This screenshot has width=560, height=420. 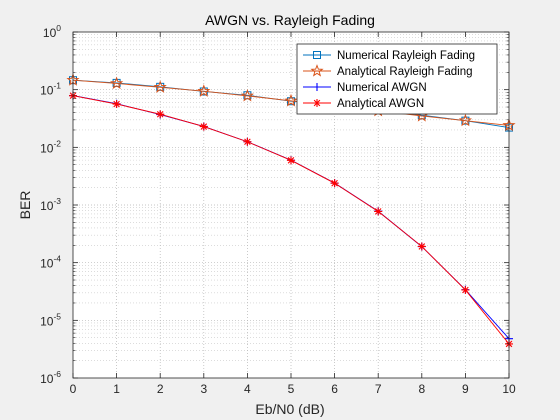 I want to click on y-tick-exponent: -4, so click(x=57, y=259).